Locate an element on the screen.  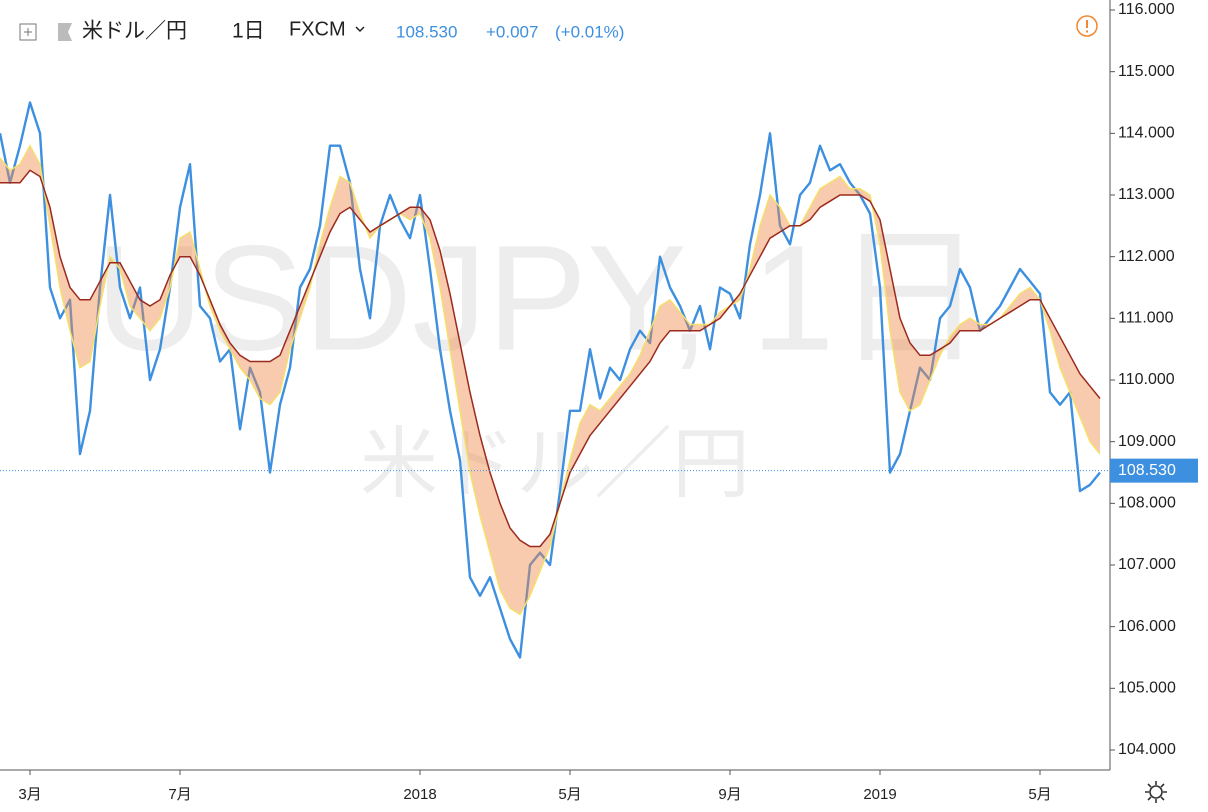
y-tick-label: 113.000 is located at coordinates (1146, 194).